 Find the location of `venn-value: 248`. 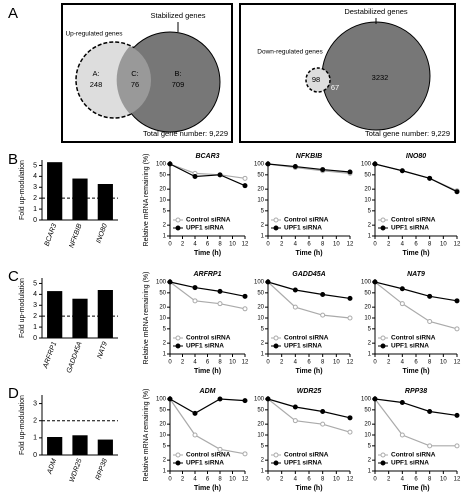

venn-value: 248 is located at coordinates (96, 84).